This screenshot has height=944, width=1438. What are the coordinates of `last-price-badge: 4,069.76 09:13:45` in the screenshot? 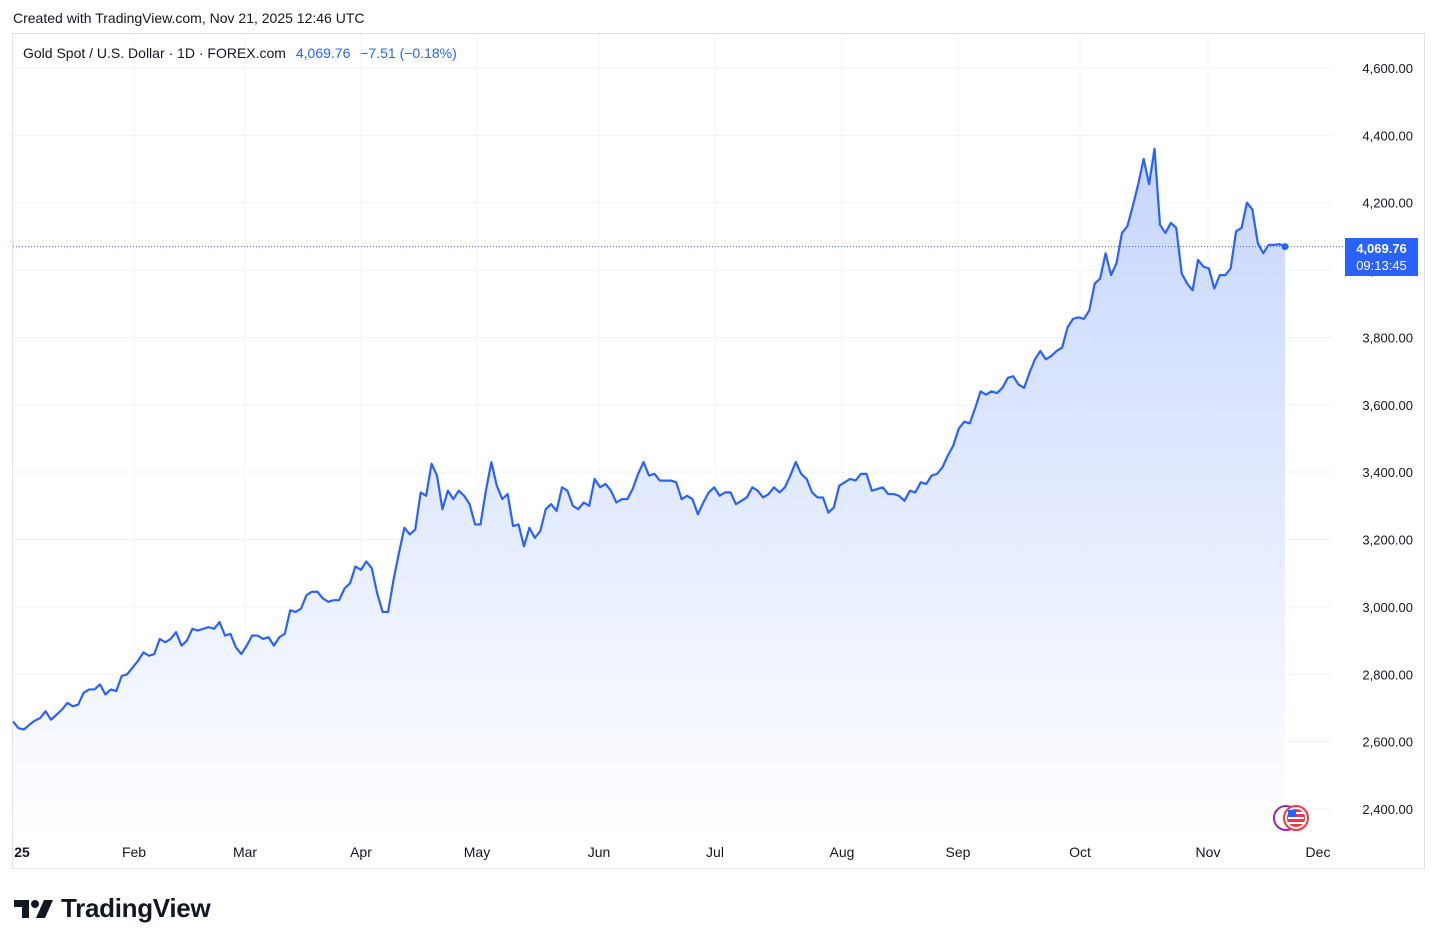 It's located at (1381, 257).